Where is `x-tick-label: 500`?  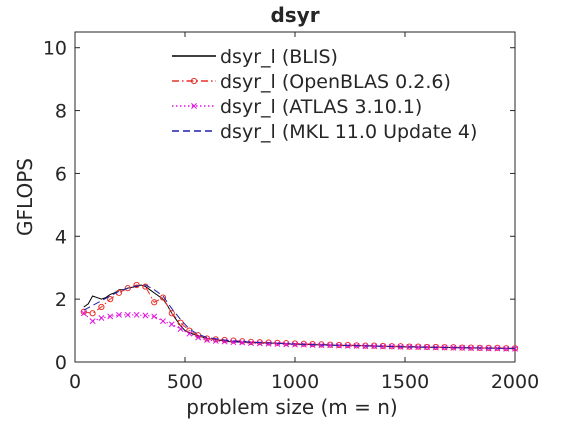
x-tick-label: 500 is located at coordinates (185, 382).